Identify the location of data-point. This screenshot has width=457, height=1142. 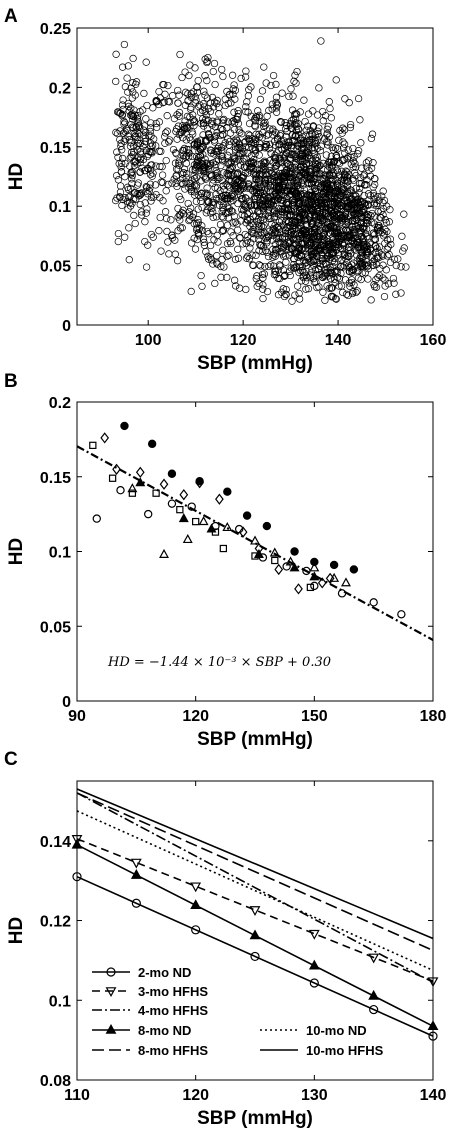
(184, 495).